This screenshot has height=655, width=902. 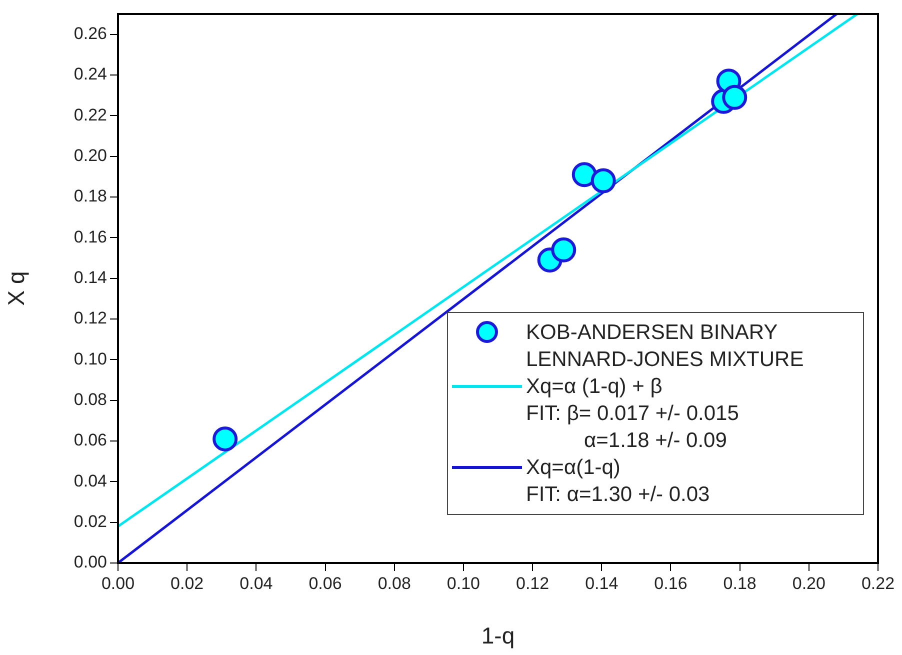 I want to click on x-tick-label: 0.00, so click(x=118, y=583).